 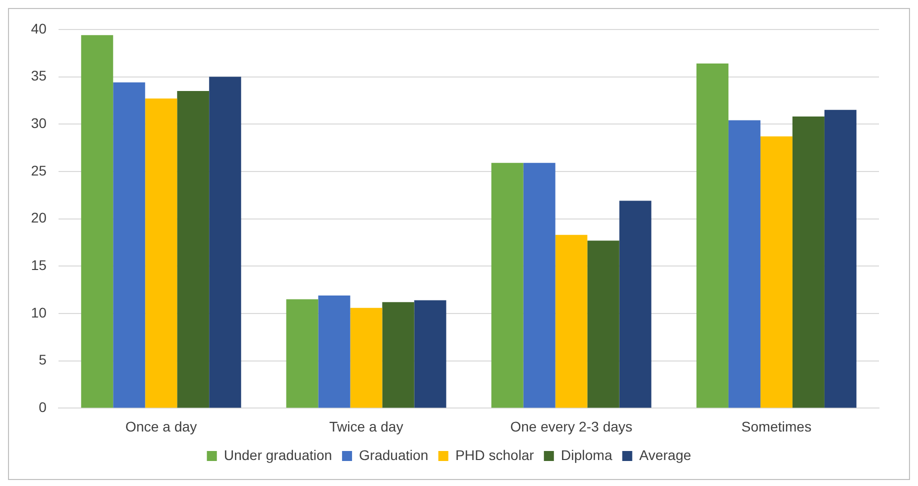 What do you see at coordinates (161, 426) in the screenshot?
I see `x-tick-label: Once a day` at bounding box center [161, 426].